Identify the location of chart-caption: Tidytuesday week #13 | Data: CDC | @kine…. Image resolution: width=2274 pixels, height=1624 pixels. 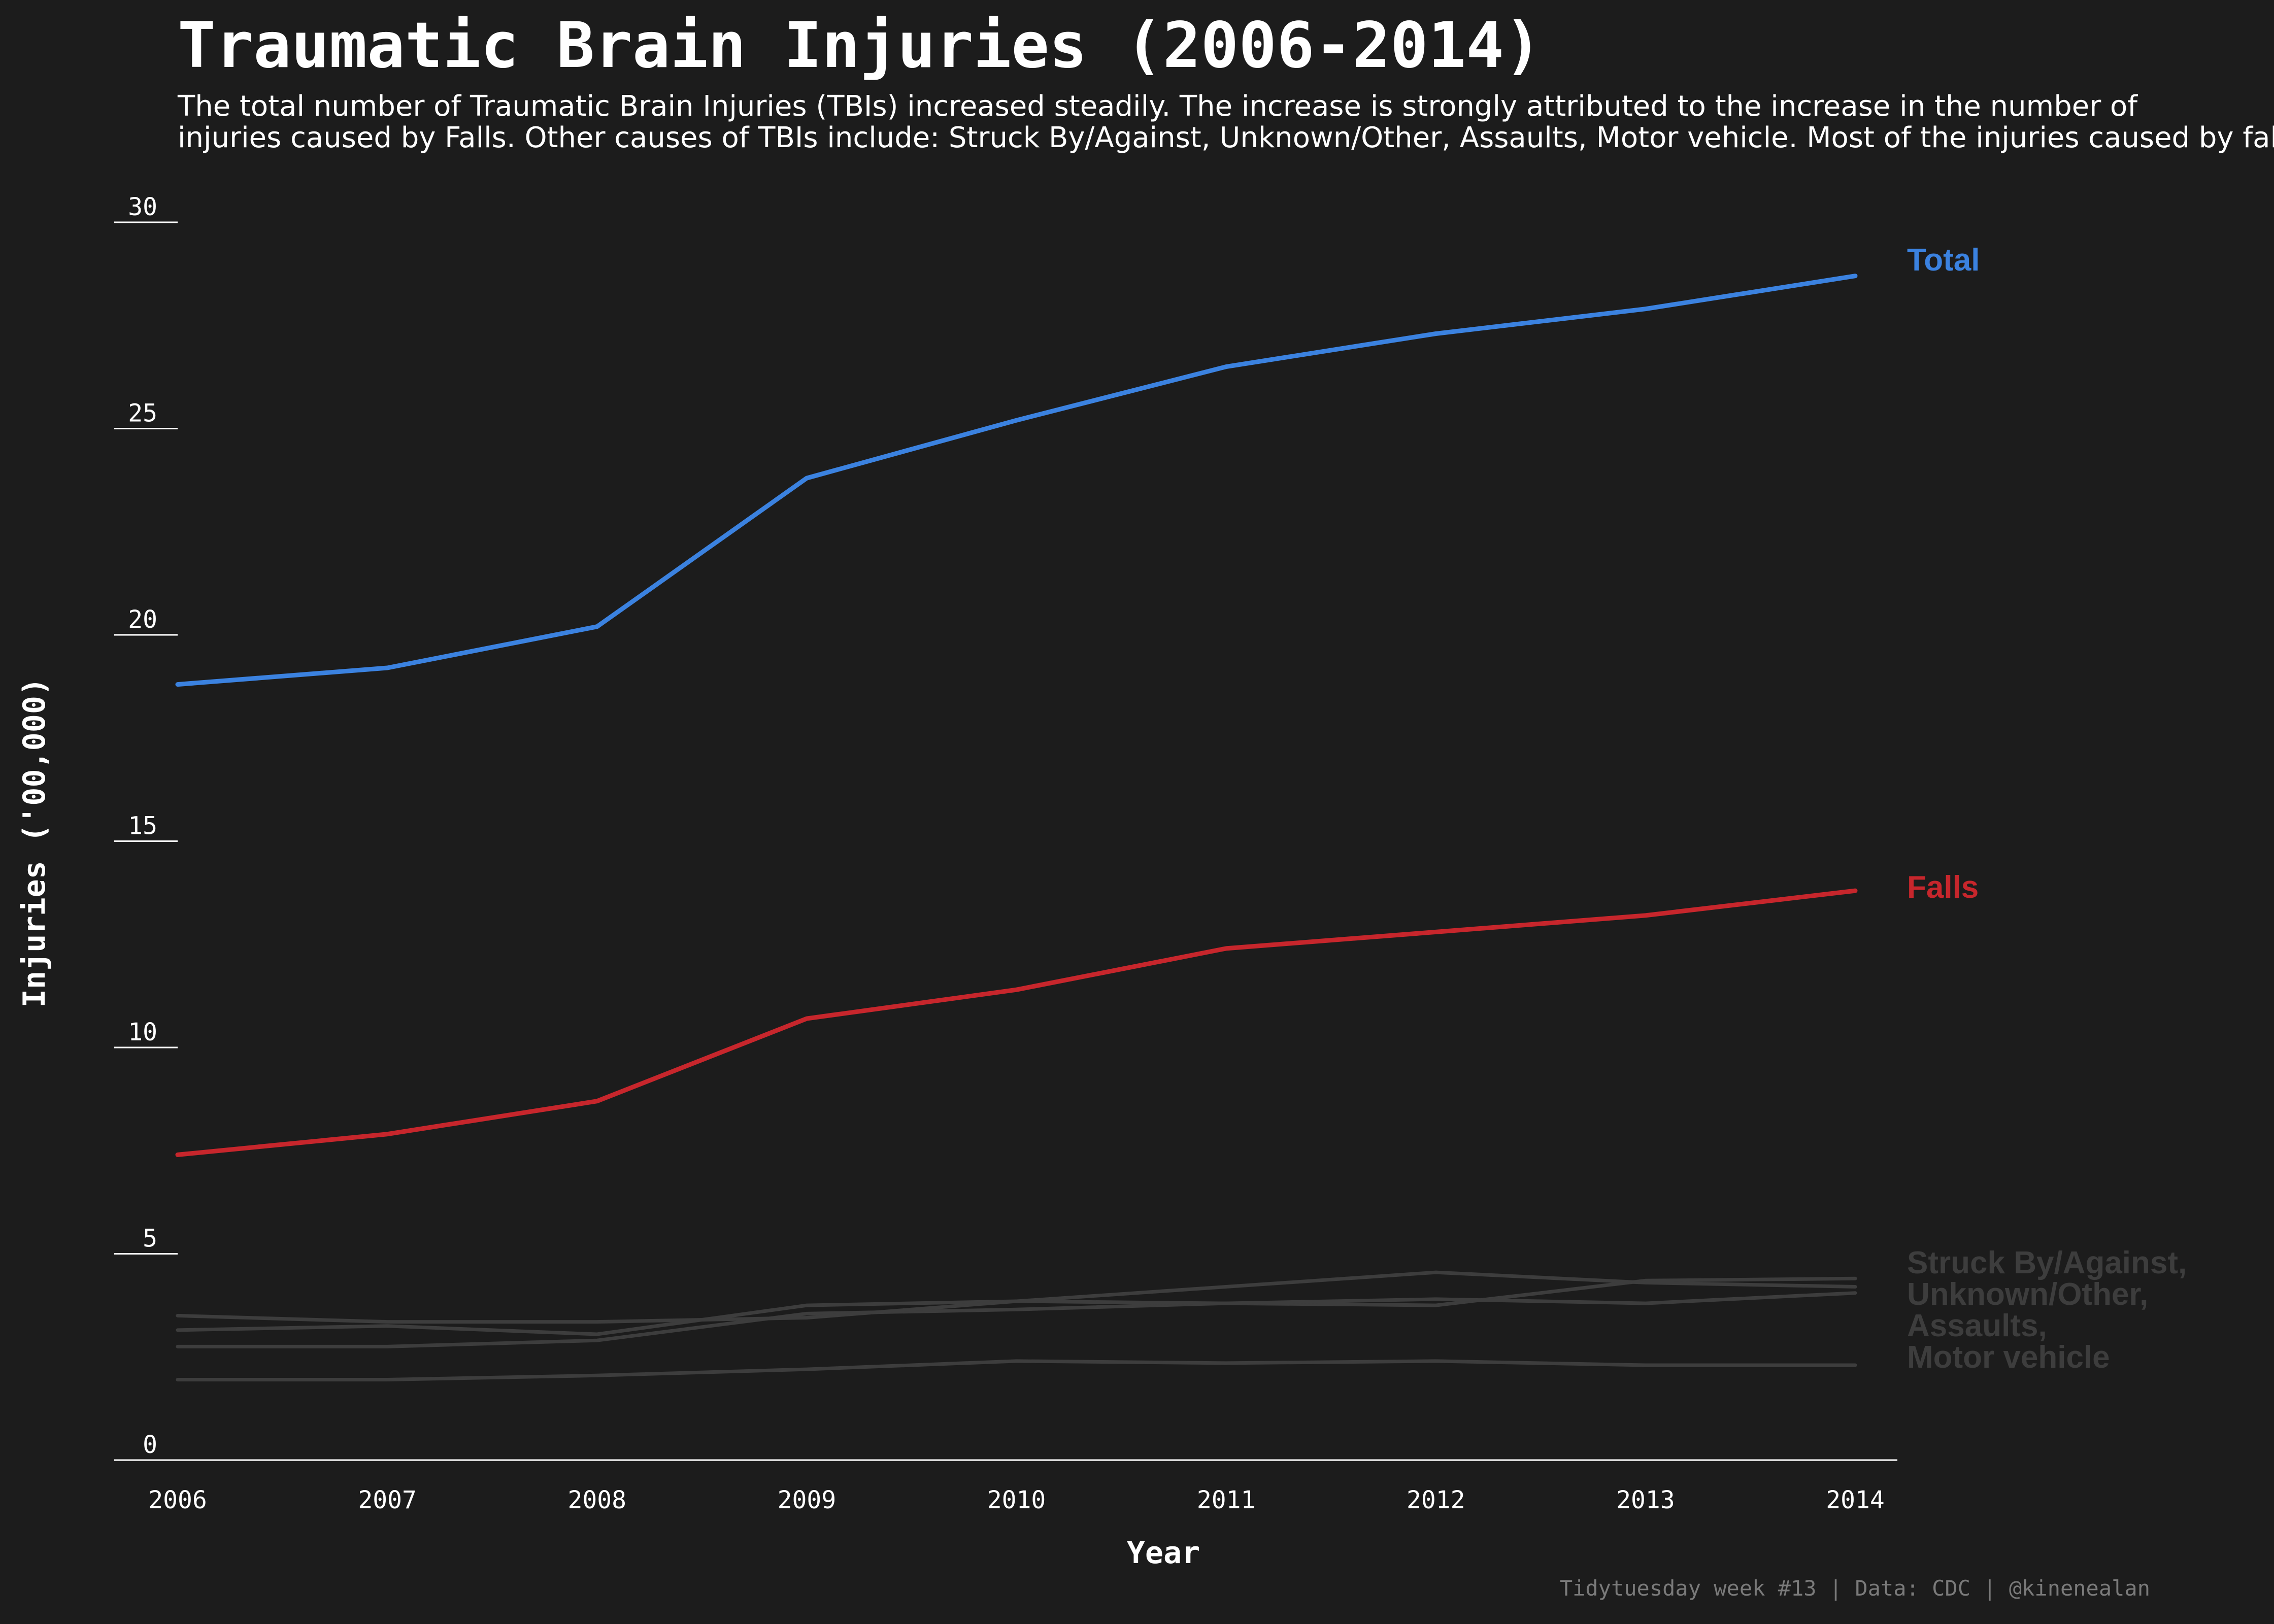
(1855, 1588).